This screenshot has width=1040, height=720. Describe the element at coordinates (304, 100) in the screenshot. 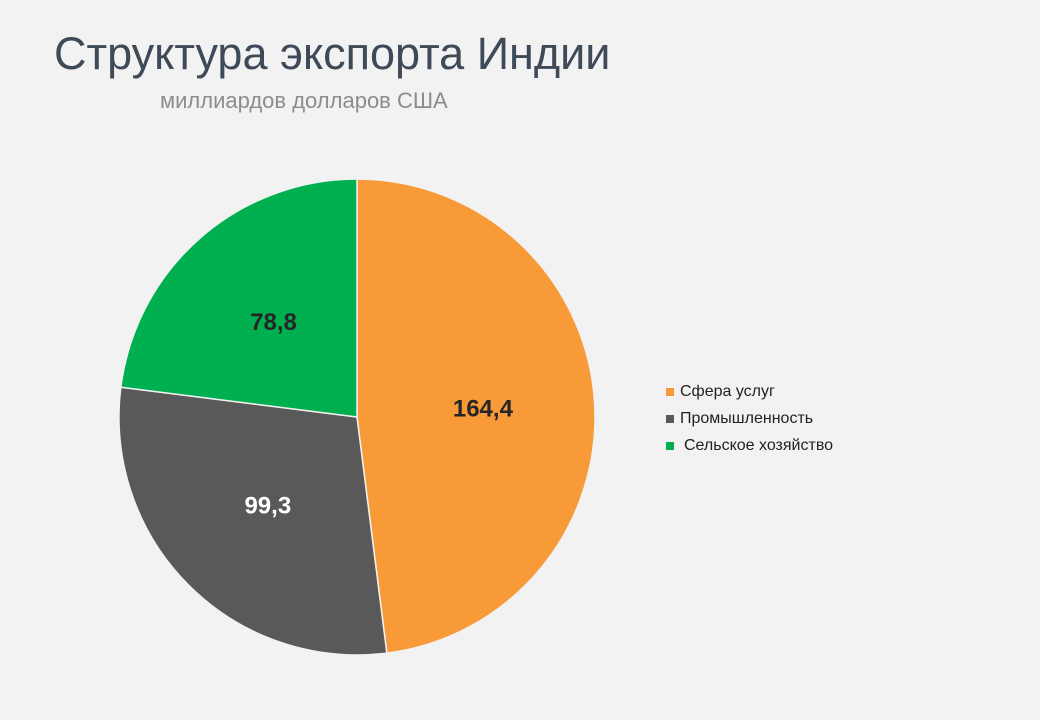

I see `chart-subtitle: миллиардов долларов США` at that location.